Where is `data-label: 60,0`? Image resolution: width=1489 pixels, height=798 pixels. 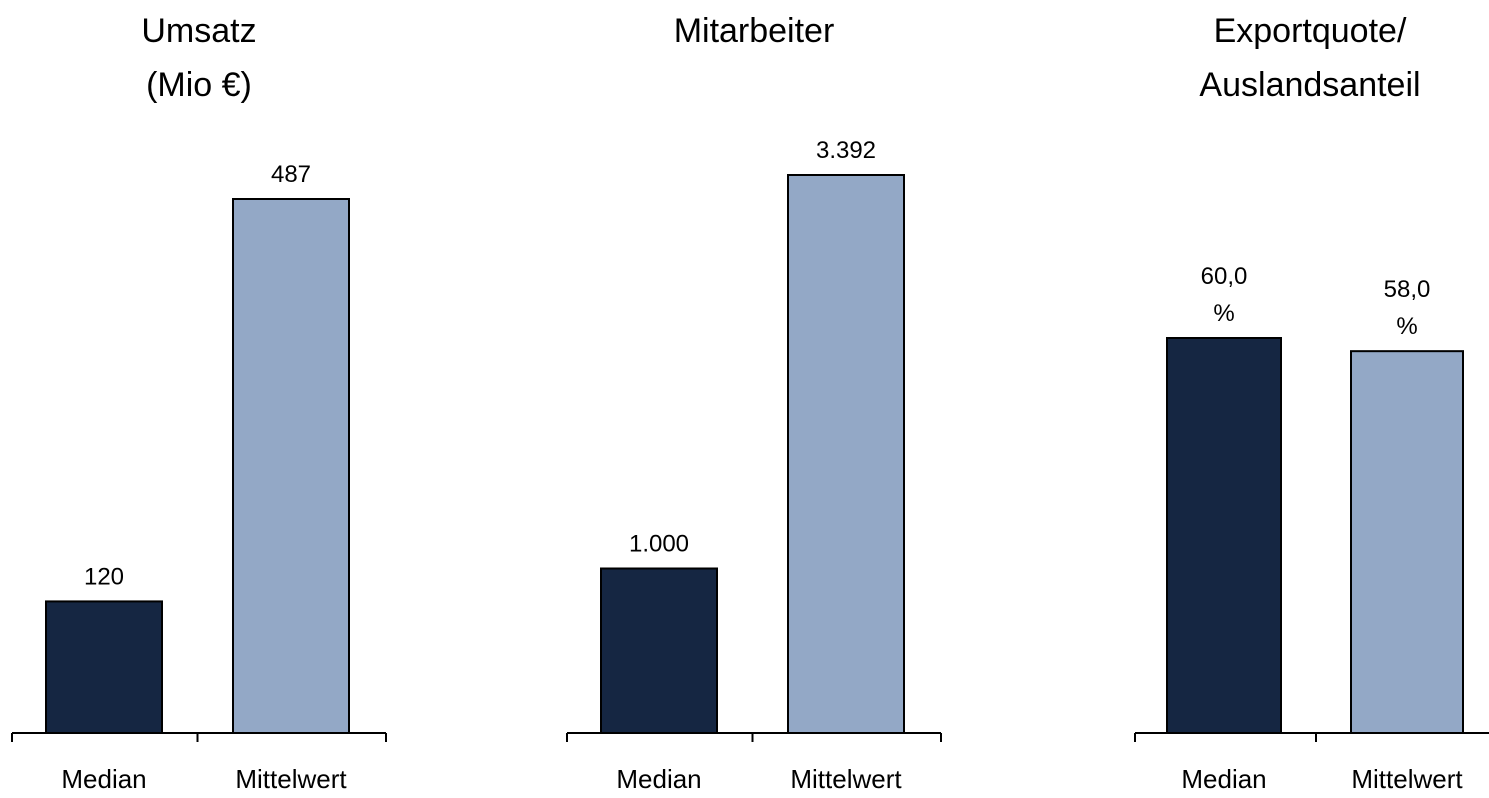
data-label: 60,0 is located at coordinates (1224, 276).